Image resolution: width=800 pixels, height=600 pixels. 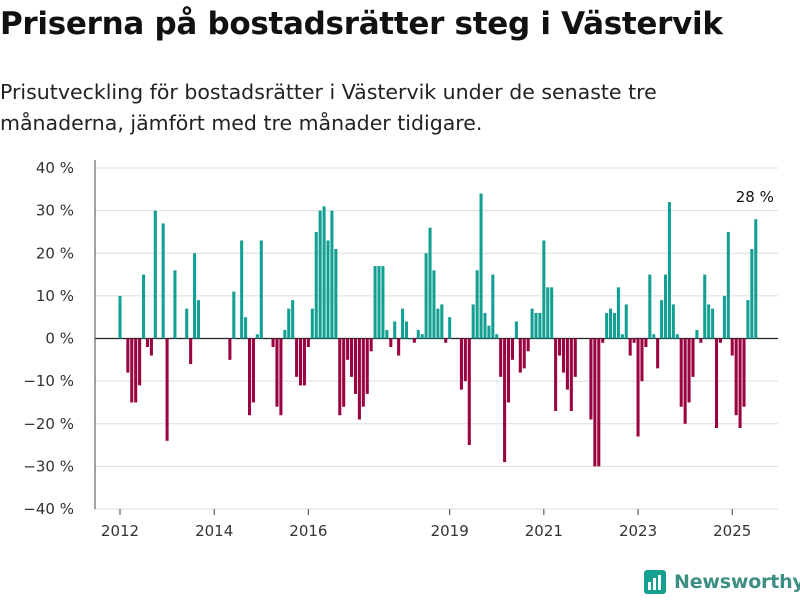 What do you see at coordinates (308, 531) in the screenshot?
I see `x-tick-label: 2016` at bounding box center [308, 531].